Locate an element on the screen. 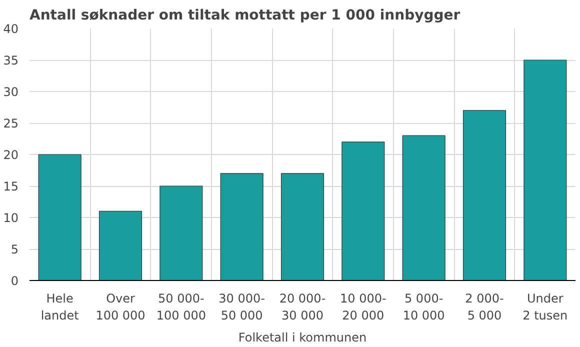  x-tick-label: 2 000- 5 000 is located at coordinates (484, 307).